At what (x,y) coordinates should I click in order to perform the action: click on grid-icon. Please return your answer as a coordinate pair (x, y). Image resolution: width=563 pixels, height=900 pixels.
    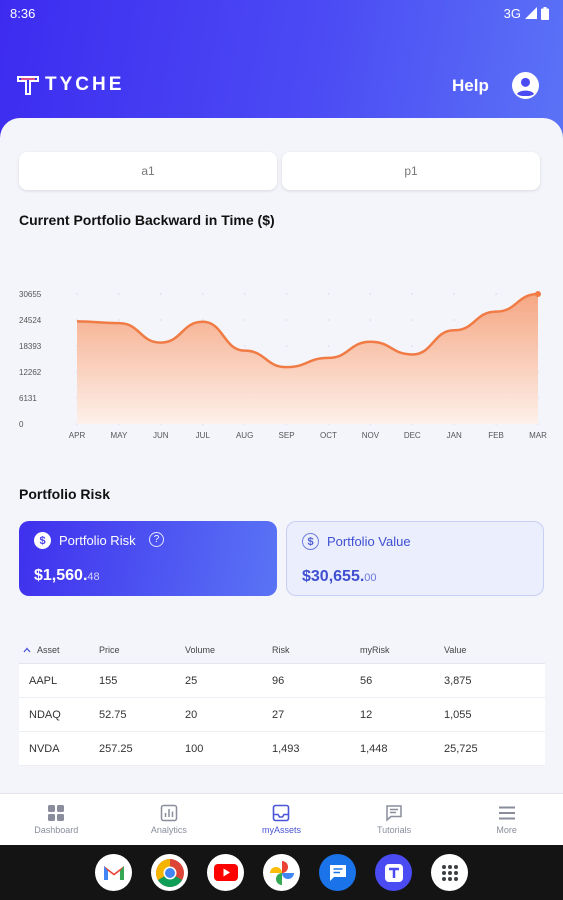
    Looking at the image, I should click on (56, 813).